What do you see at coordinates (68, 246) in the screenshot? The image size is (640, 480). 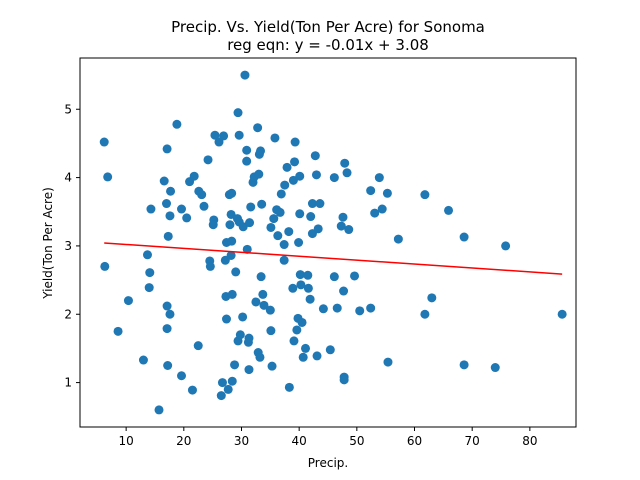 I see `y-tick-label: 3` at bounding box center [68, 246].